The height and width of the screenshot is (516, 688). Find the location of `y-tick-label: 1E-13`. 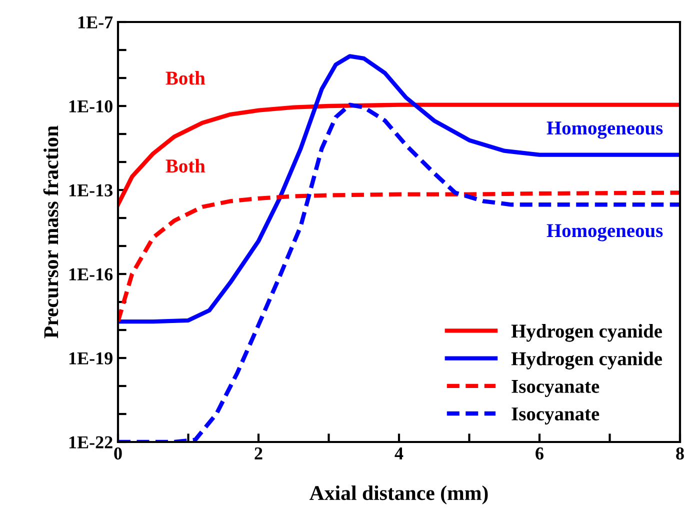

y-tick-label: 1E-13 is located at coordinates (91, 190).